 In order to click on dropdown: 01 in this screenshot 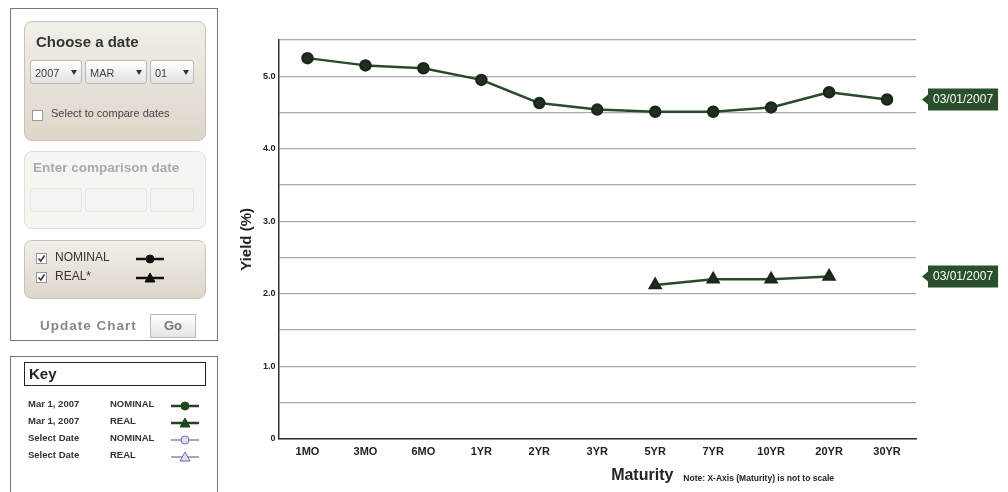, I will do `click(172, 72)`.